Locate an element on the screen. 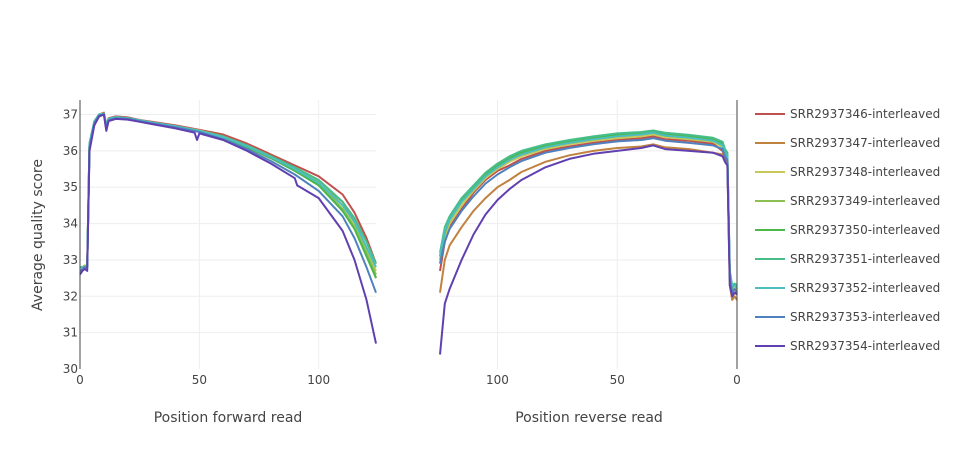 This screenshot has width=959, height=450. x-axis-title-forward: Position forward read is located at coordinates (228, 418).